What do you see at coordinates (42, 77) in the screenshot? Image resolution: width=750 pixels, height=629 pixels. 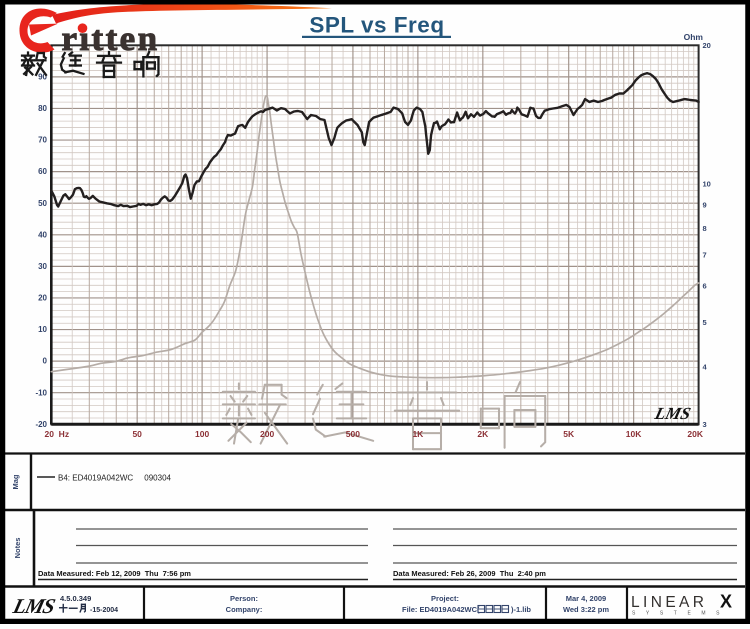 I see `svg-text: 90` at bounding box center [42, 77].